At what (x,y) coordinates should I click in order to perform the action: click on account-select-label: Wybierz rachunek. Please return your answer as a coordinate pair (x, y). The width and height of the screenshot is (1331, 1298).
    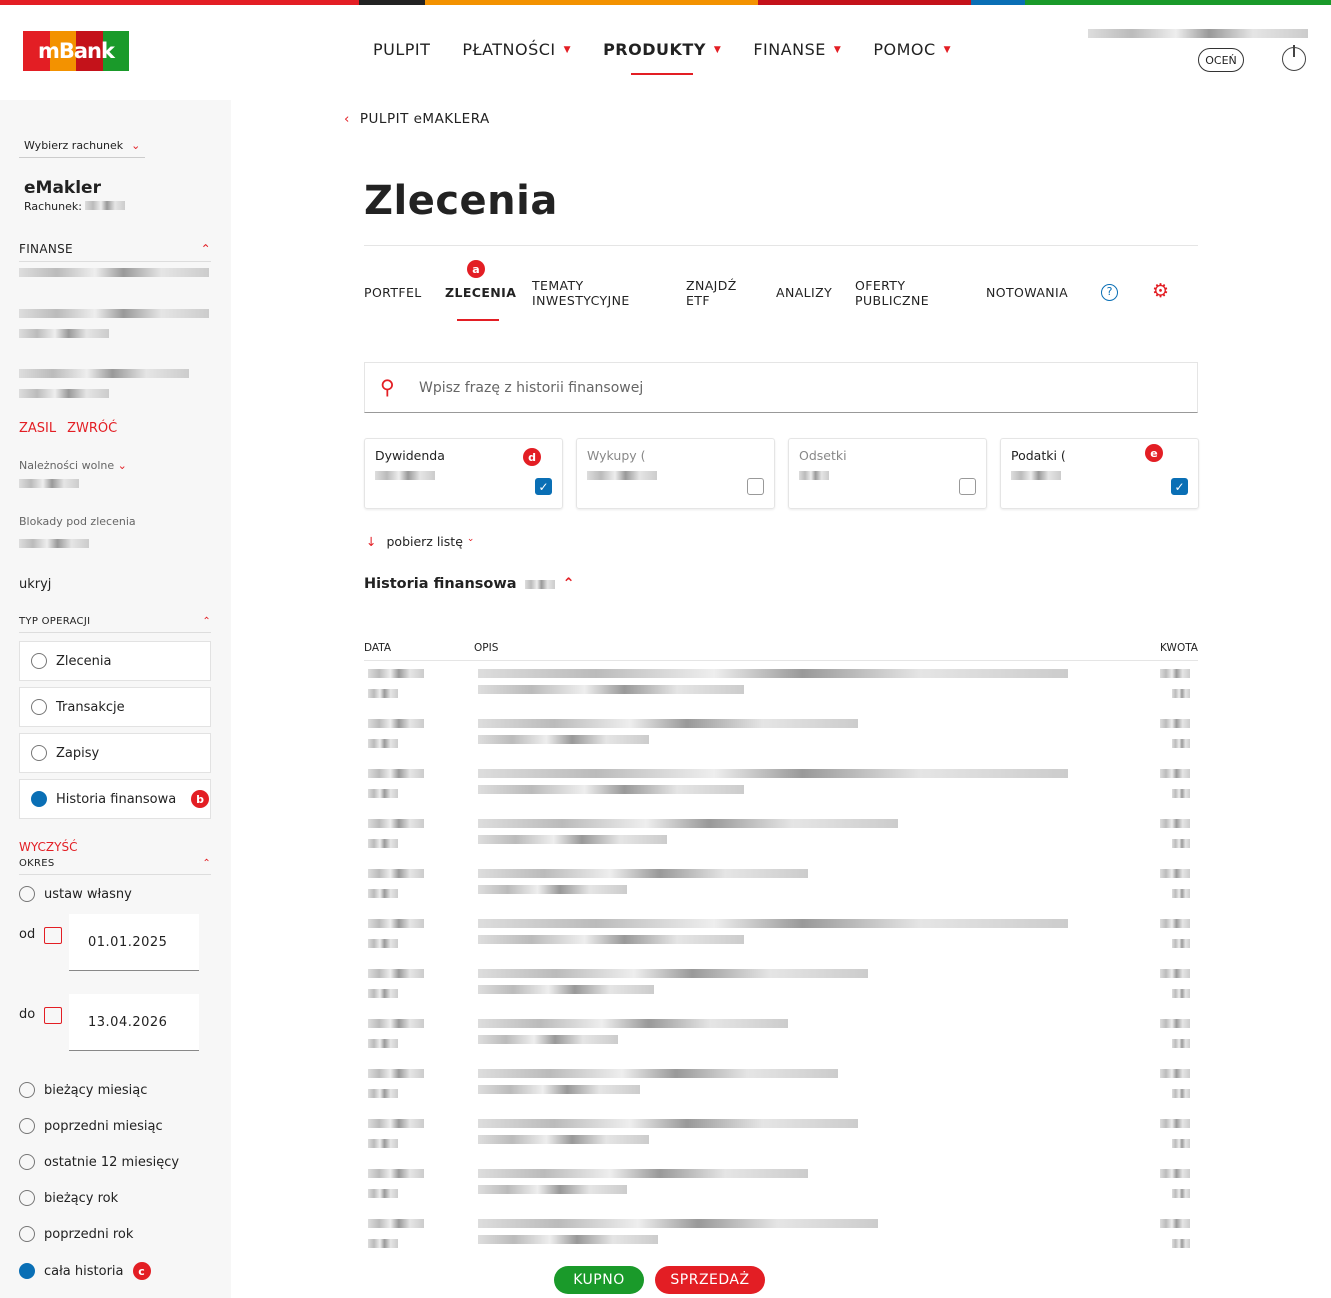
    Looking at the image, I should click on (74, 145).